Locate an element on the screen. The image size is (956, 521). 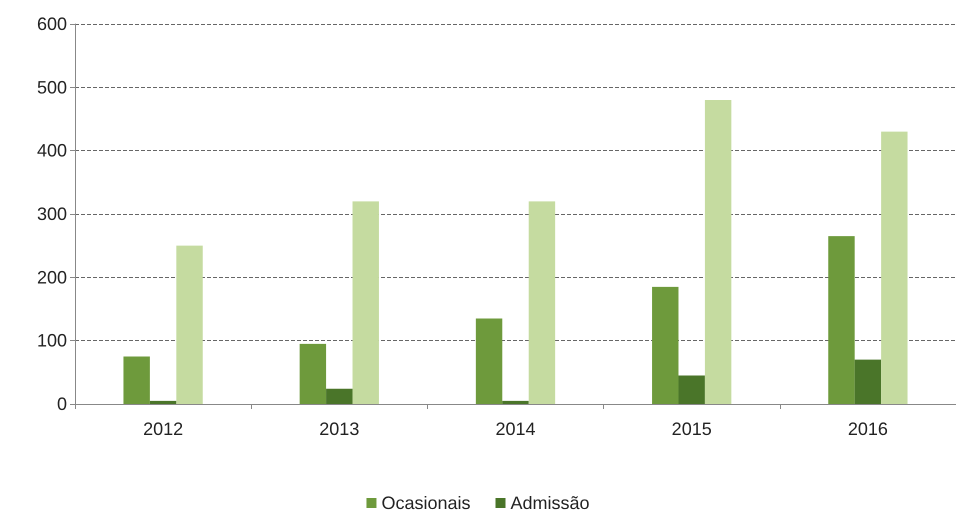
x-tick-label: 2016 is located at coordinates (868, 429).